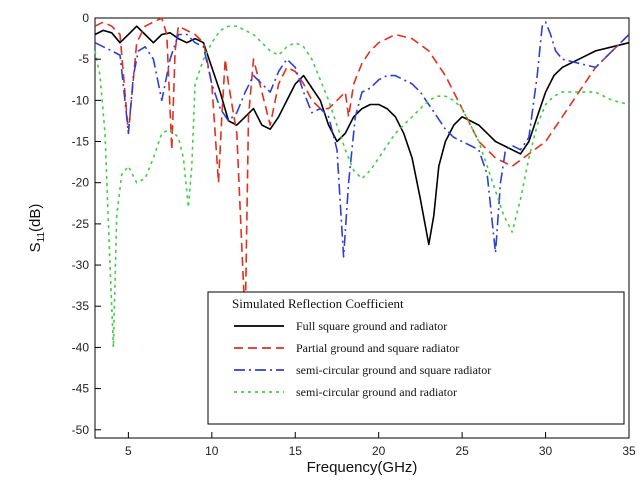 This screenshot has width=639, height=490. What do you see at coordinates (41, 237) in the screenshot?
I see `y-axis-label-sub: 11` at bounding box center [41, 237].